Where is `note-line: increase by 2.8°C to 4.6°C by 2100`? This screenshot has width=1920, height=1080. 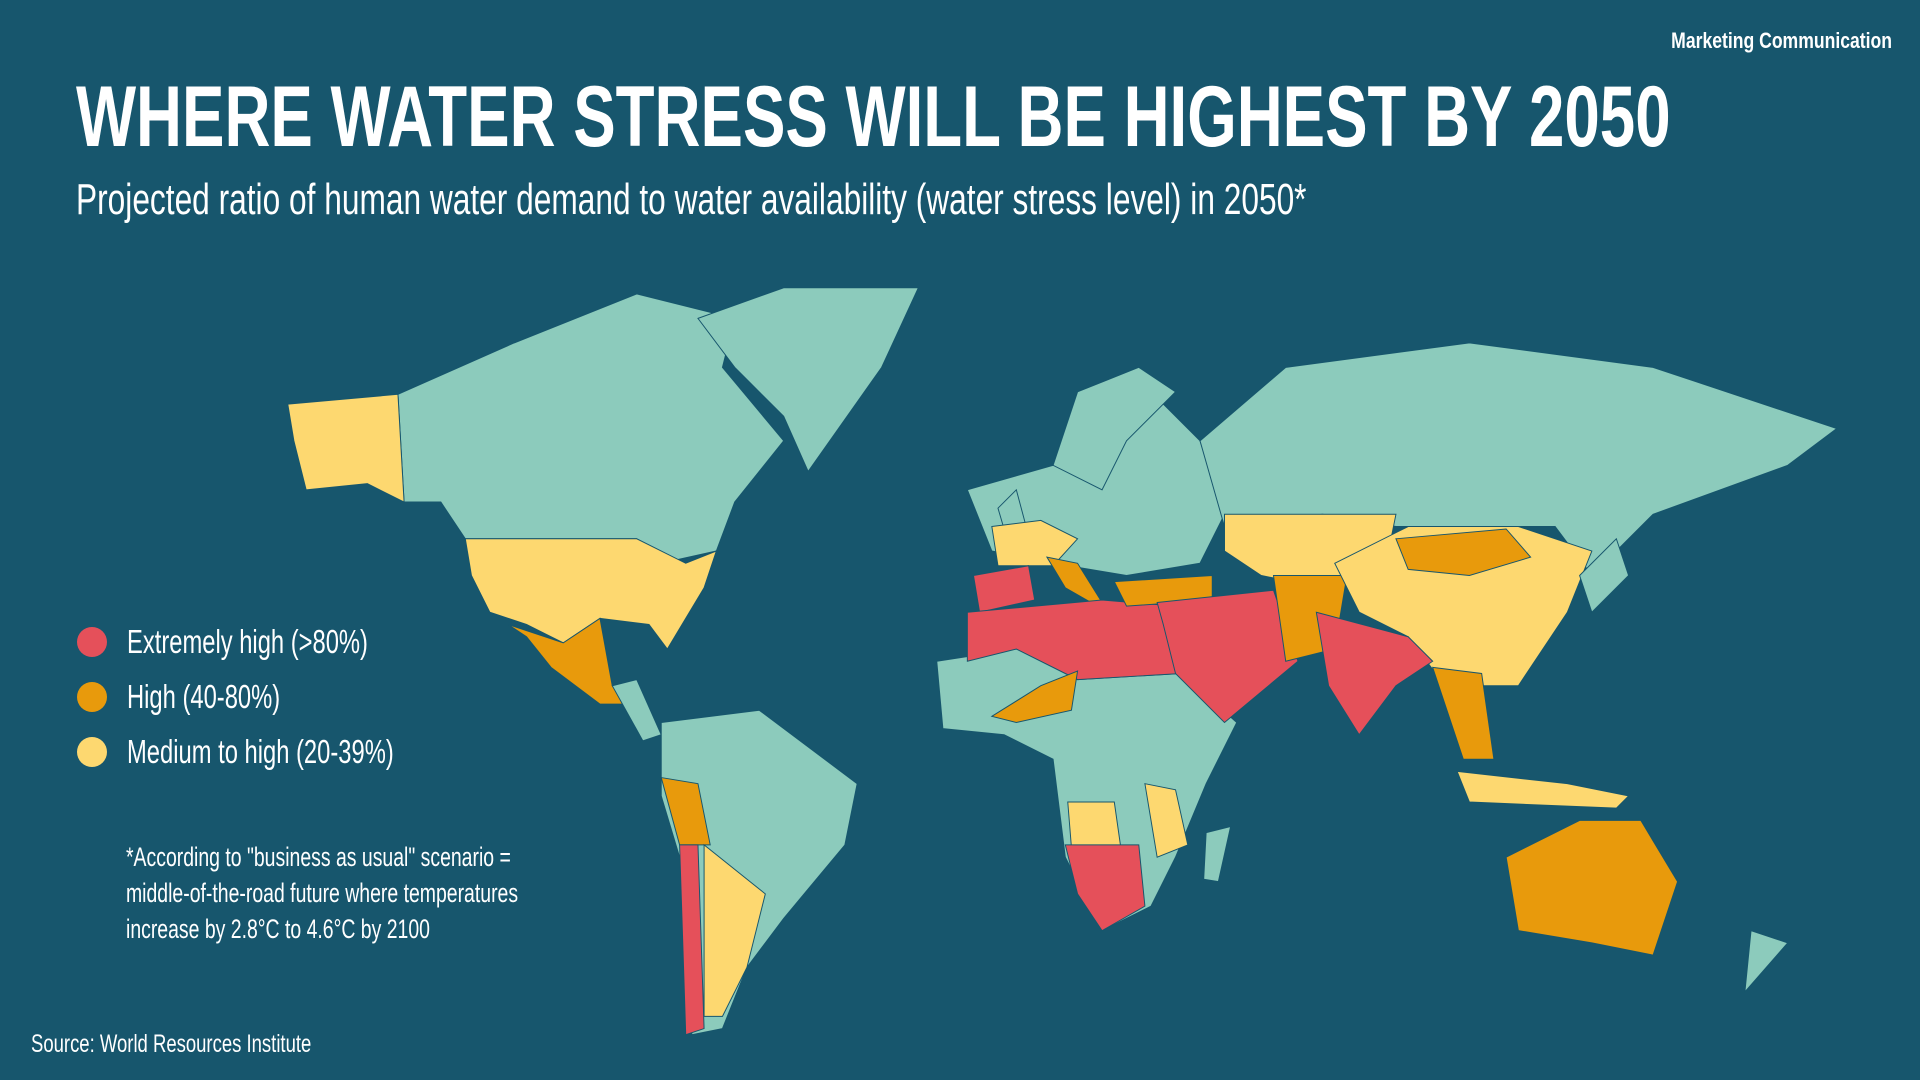 note-line: increase by 2.8°C to 4.6°C by 2100 is located at coordinates (278, 929).